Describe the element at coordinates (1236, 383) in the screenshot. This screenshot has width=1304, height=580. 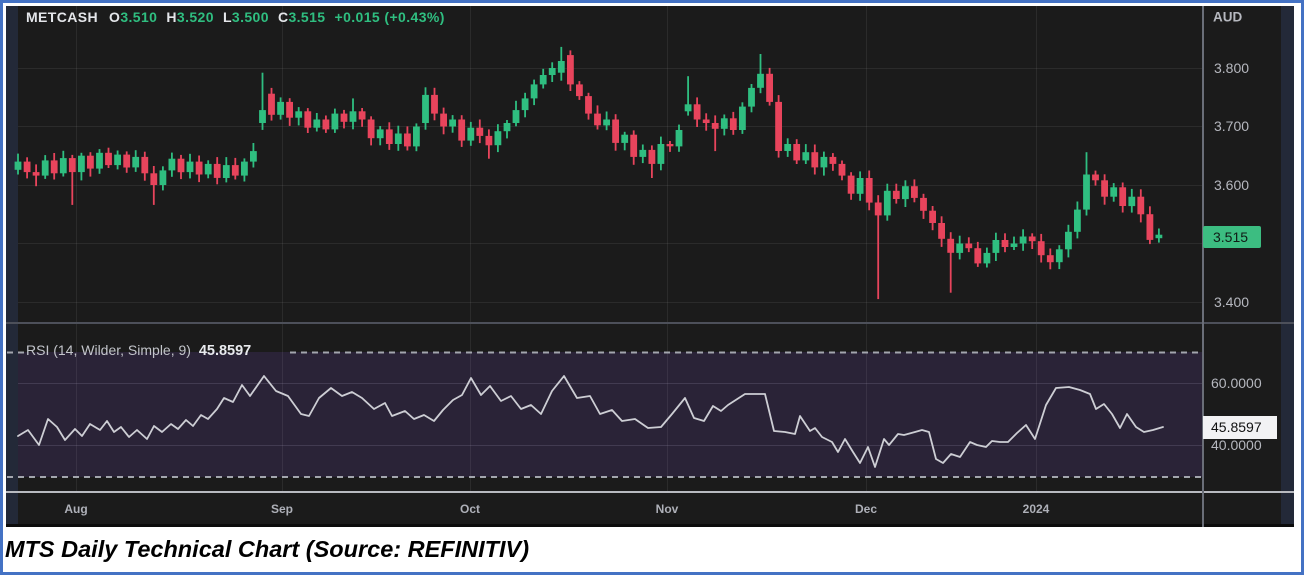
I see `svg-text: 60.0000` at that location.